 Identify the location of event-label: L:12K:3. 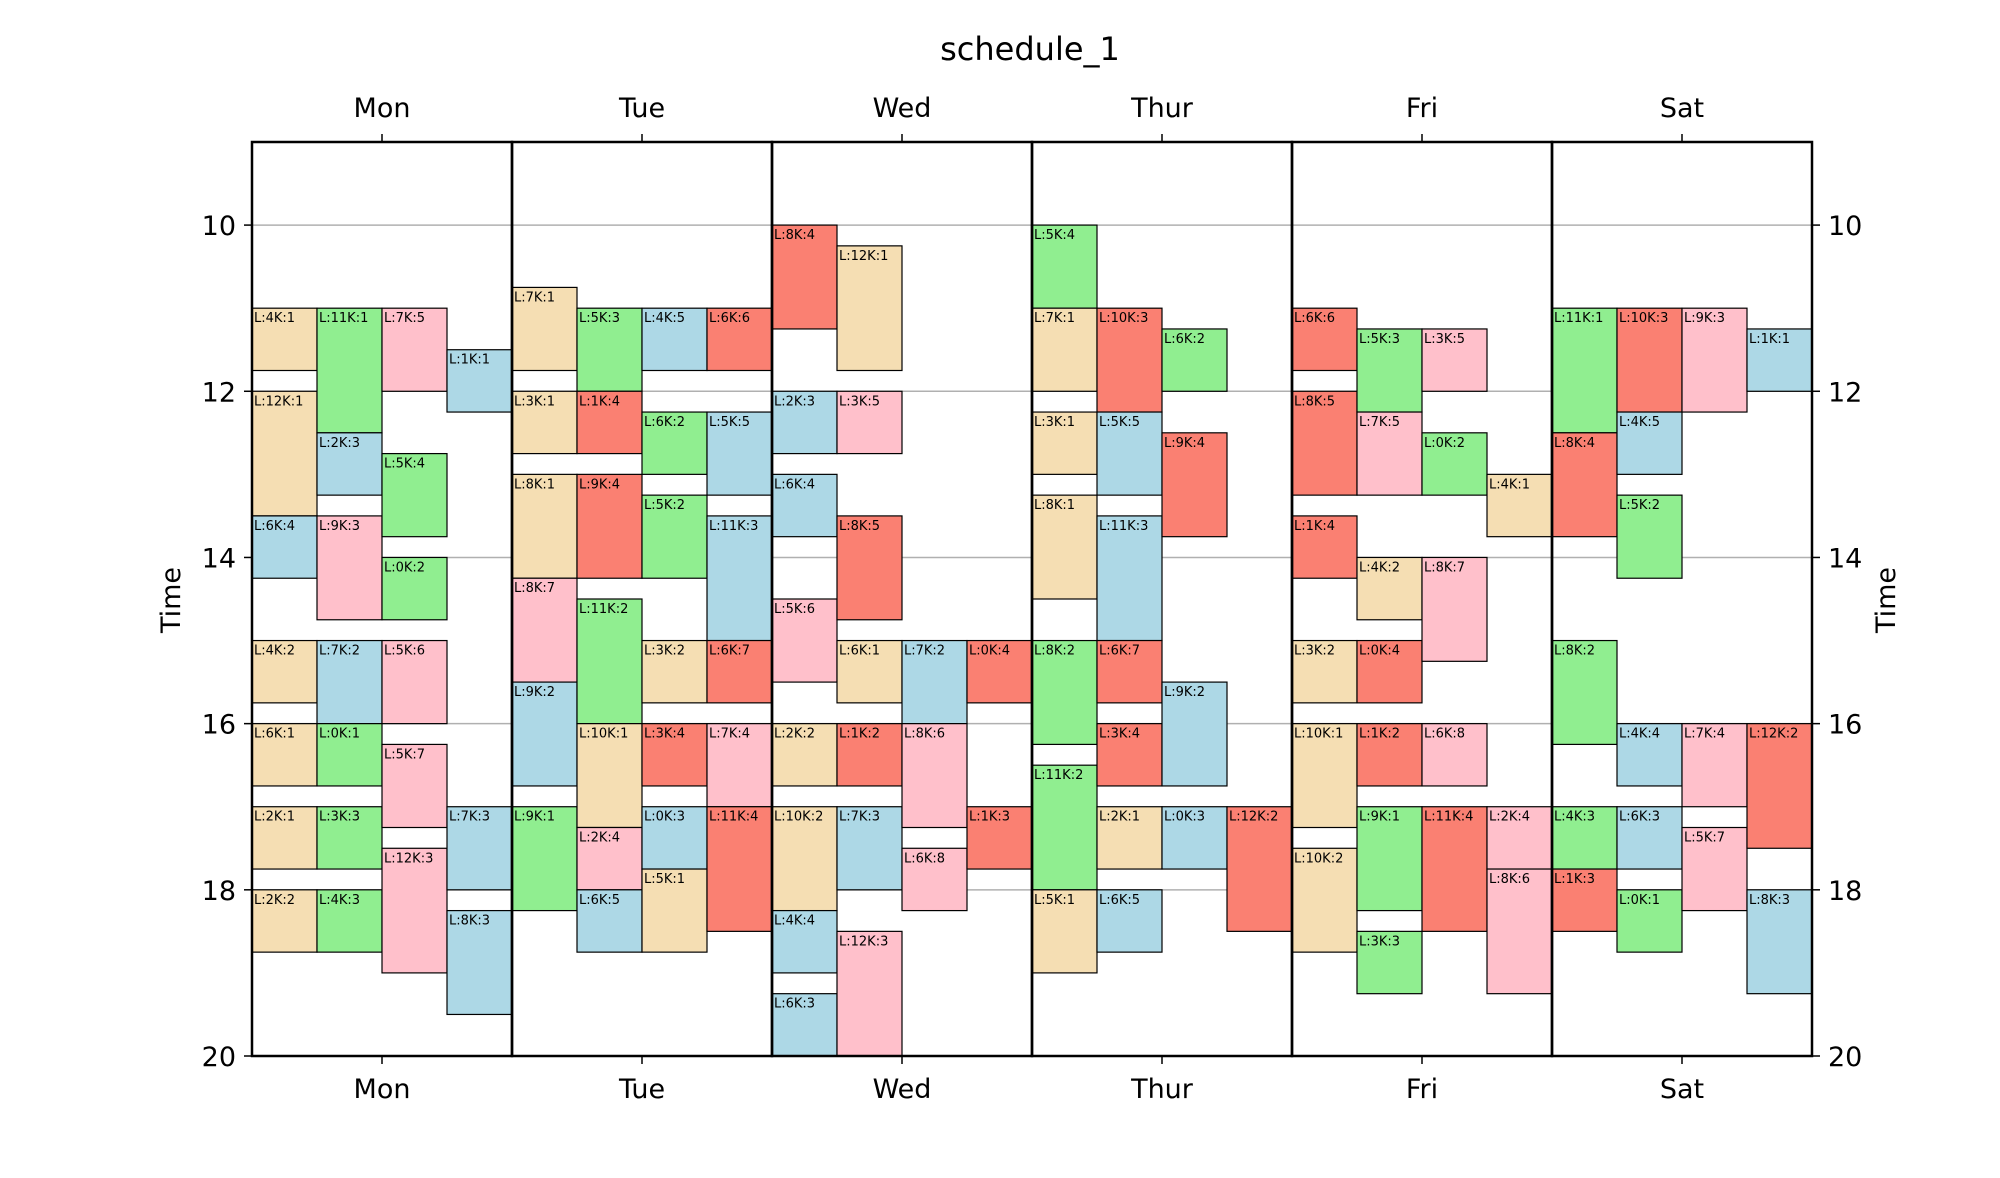
(408, 858).